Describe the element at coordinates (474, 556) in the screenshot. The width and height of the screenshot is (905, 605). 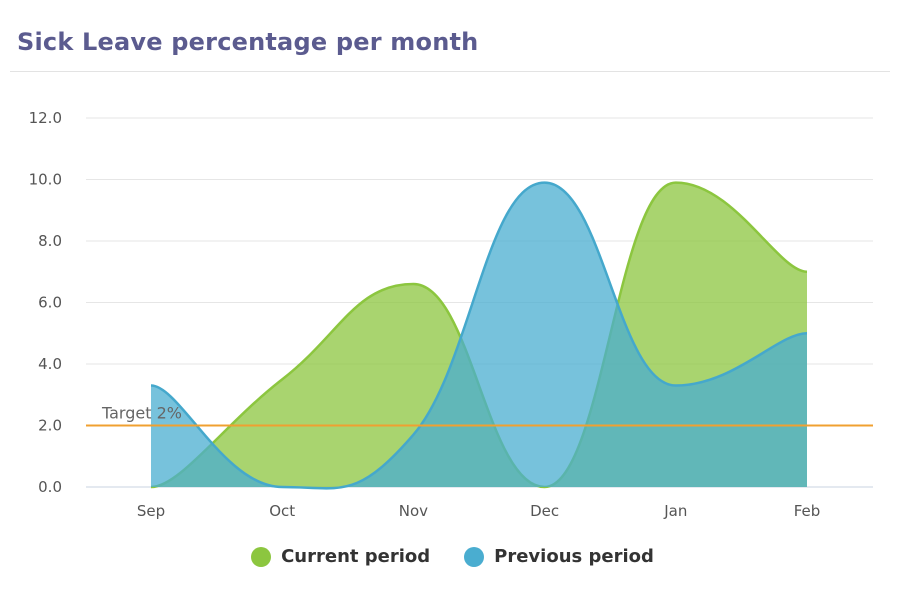
I see `legend-marker-previous` at that location.